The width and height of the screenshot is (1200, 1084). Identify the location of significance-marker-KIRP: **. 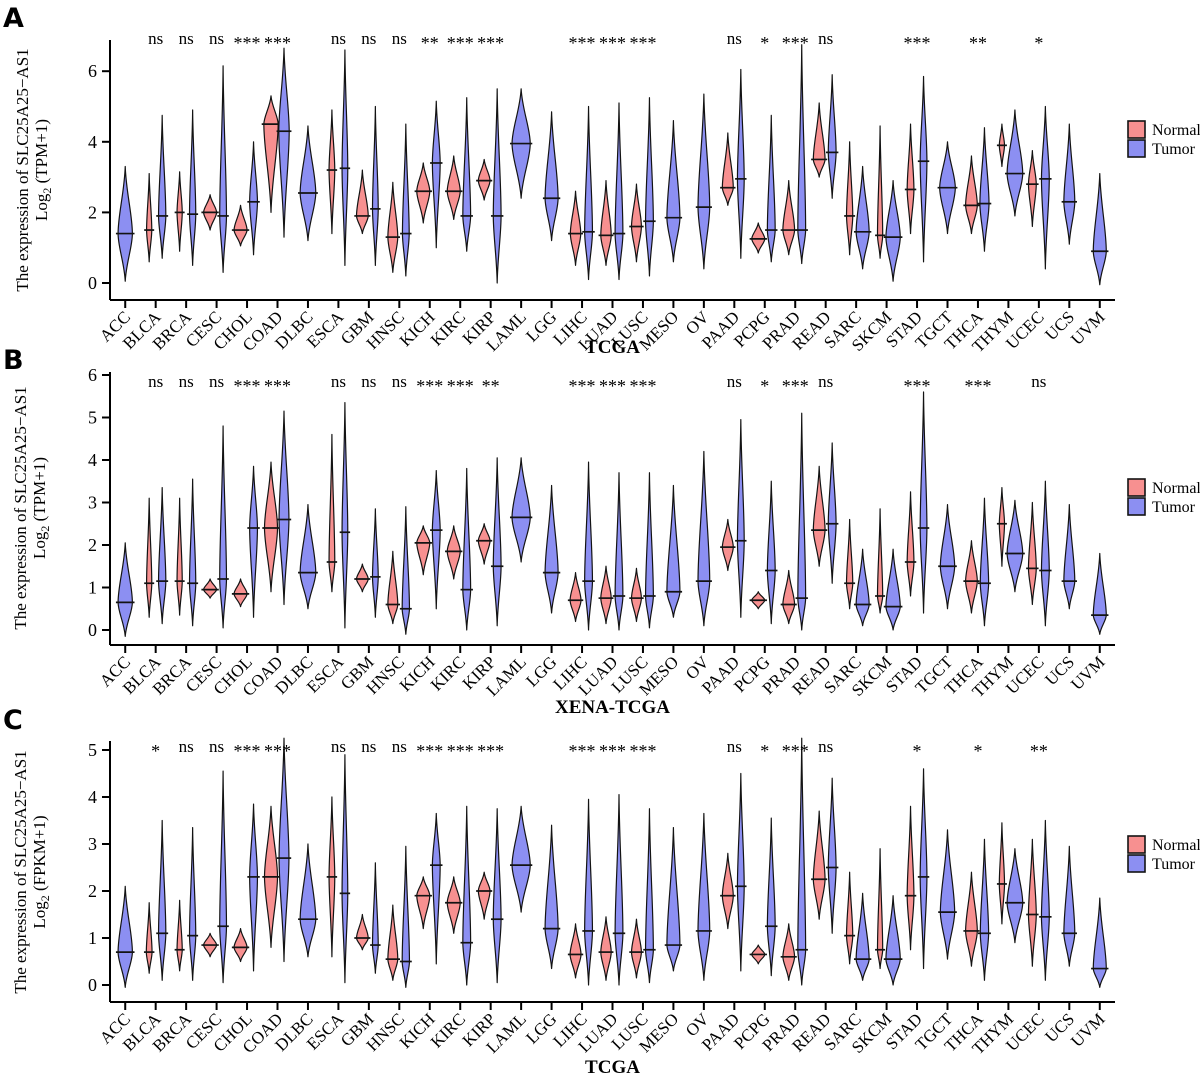
(491, 386).